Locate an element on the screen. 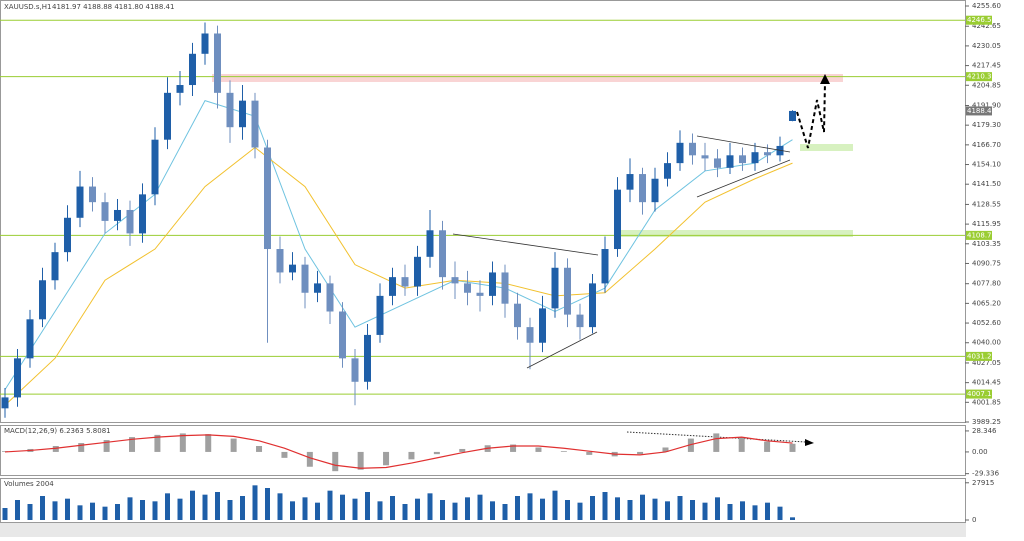 This screenshot has width=1024, height=541. volume-panel is located at coordinates (483, 500).